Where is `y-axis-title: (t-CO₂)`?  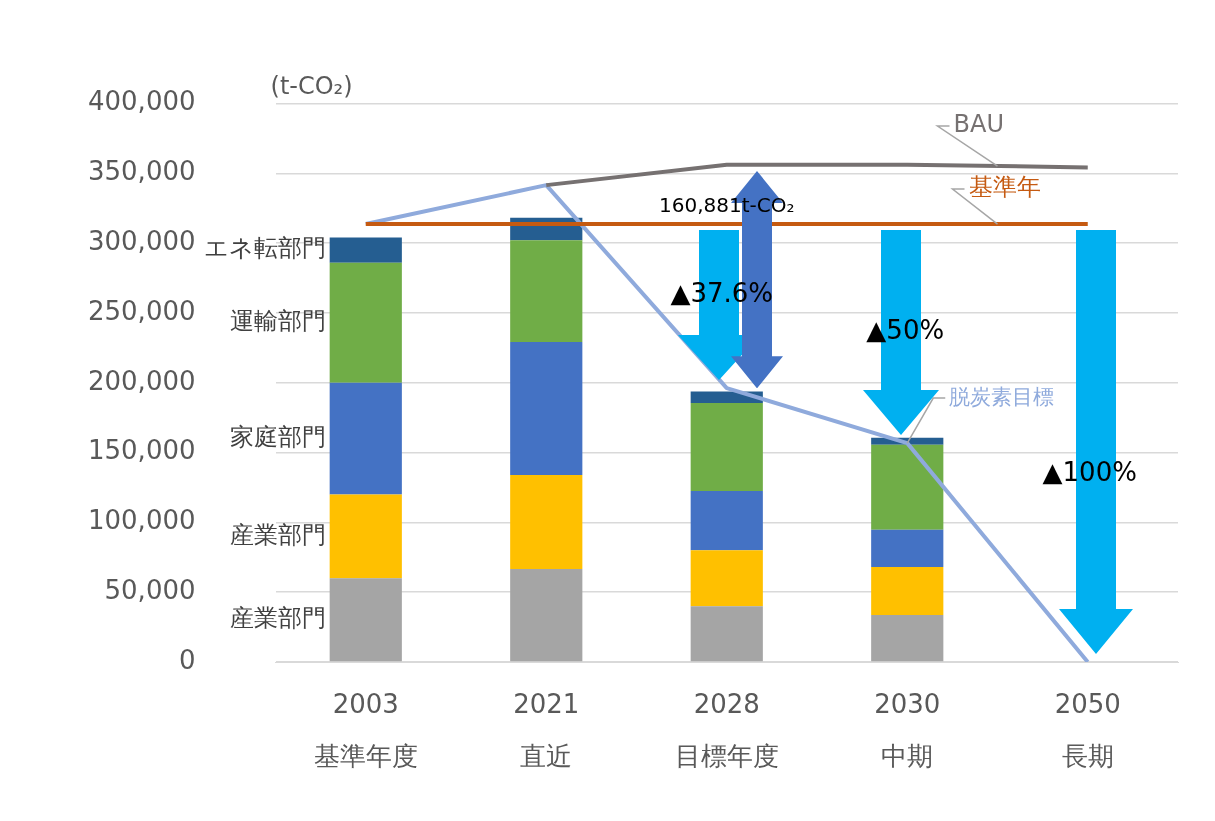
y-axis-title: (t-CO₂) is located at coordinates (311, 85).